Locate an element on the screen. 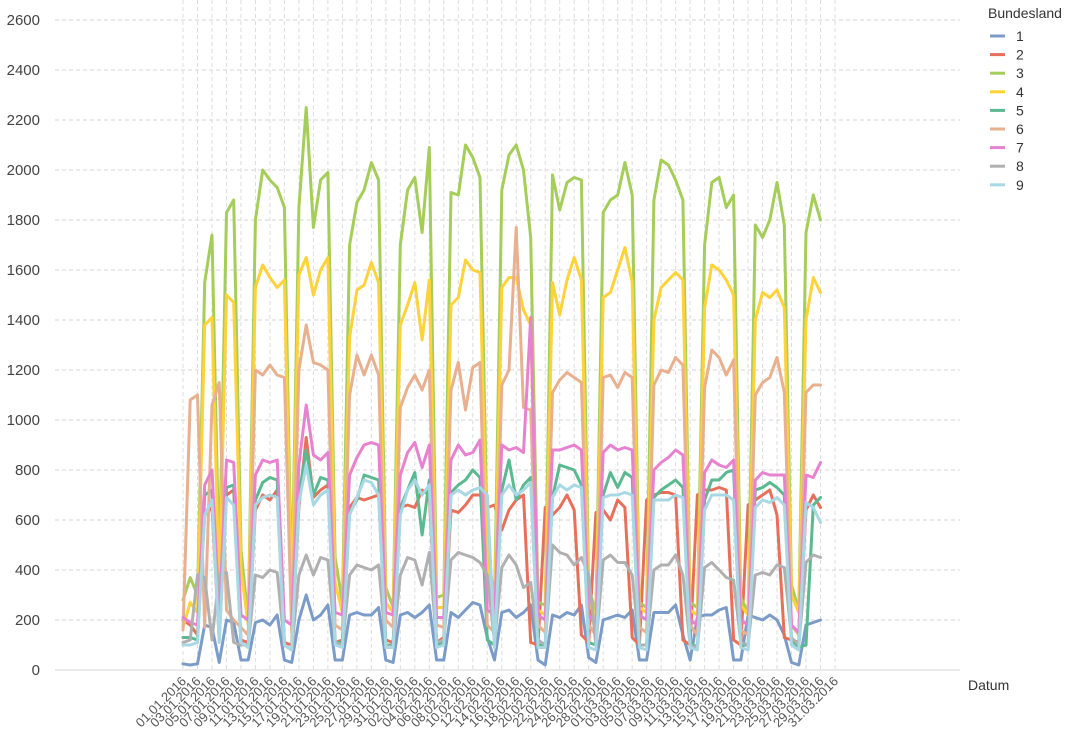  legend-label: 2 is located at coordinates (1020, 55).